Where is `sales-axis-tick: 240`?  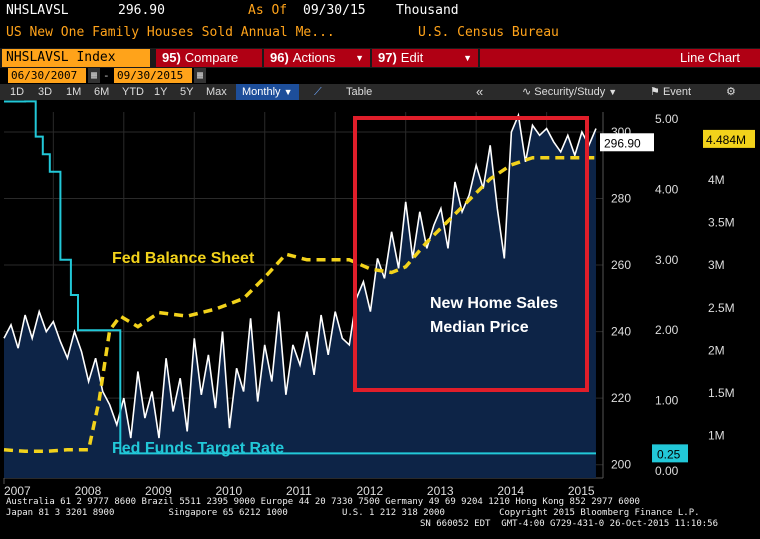 sales-axis-tick: 240 is located at coordinates (621, 332).